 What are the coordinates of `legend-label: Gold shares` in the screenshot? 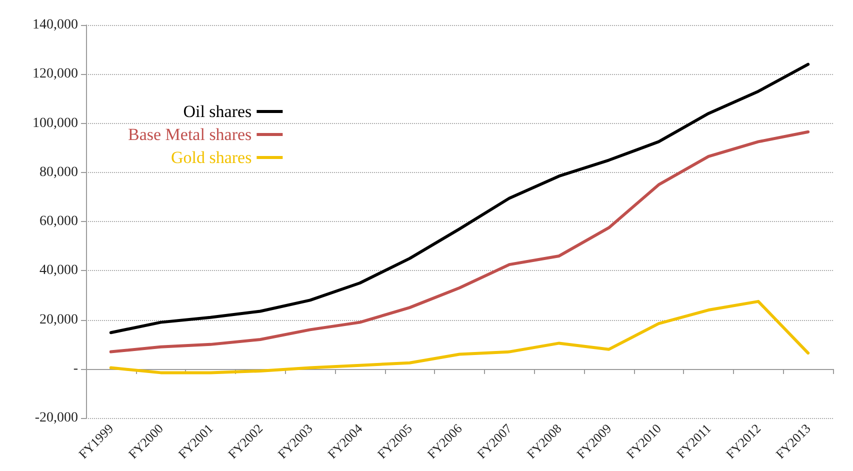 It's located at (211, 157).